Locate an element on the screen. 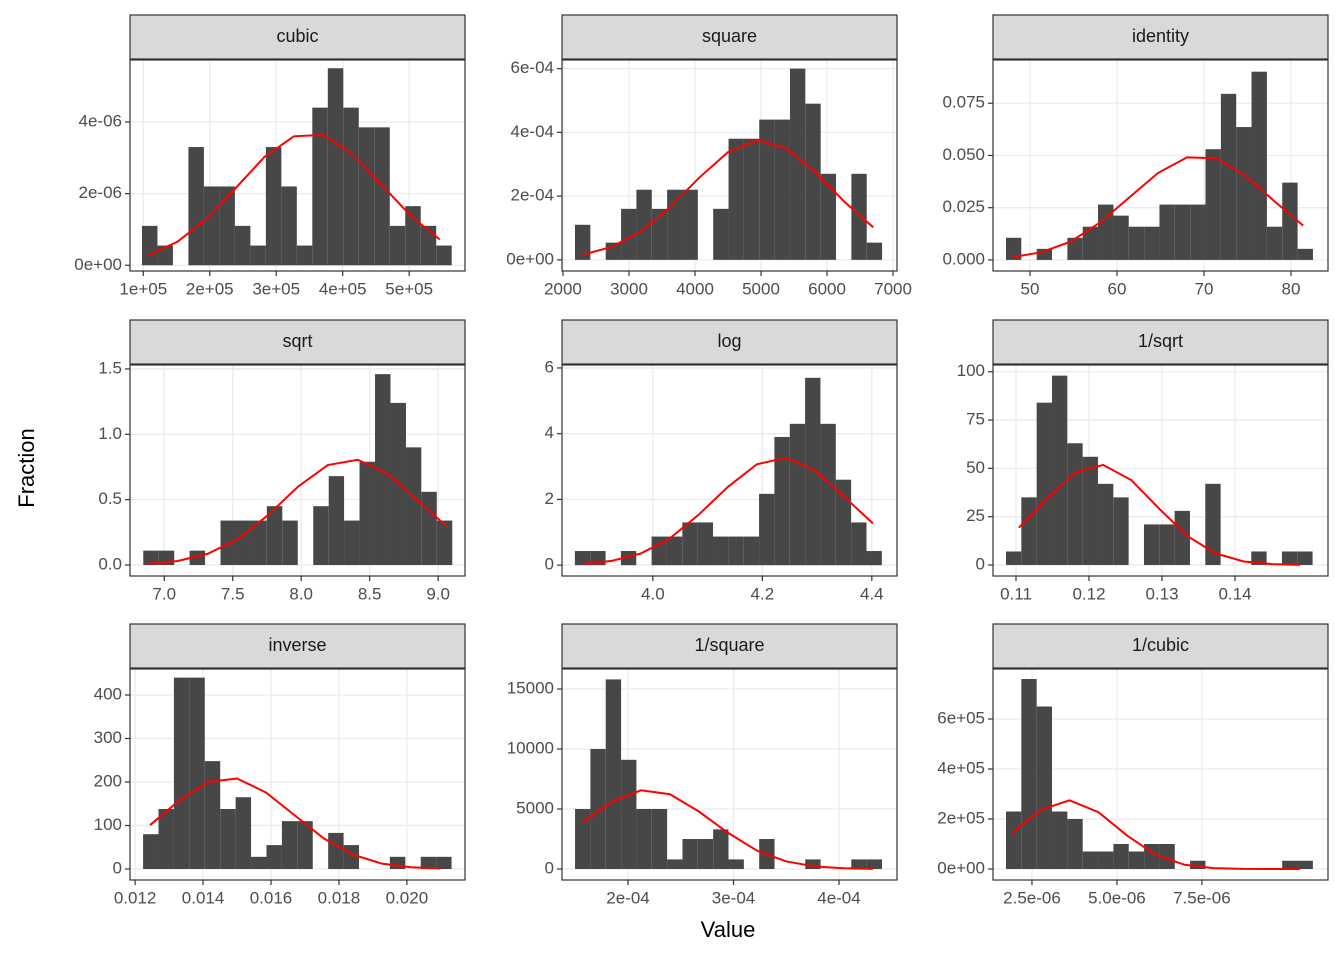 The width and height of the screenshot is (1344, 960). facet-title: identity is located at coordinates (1160, 36).